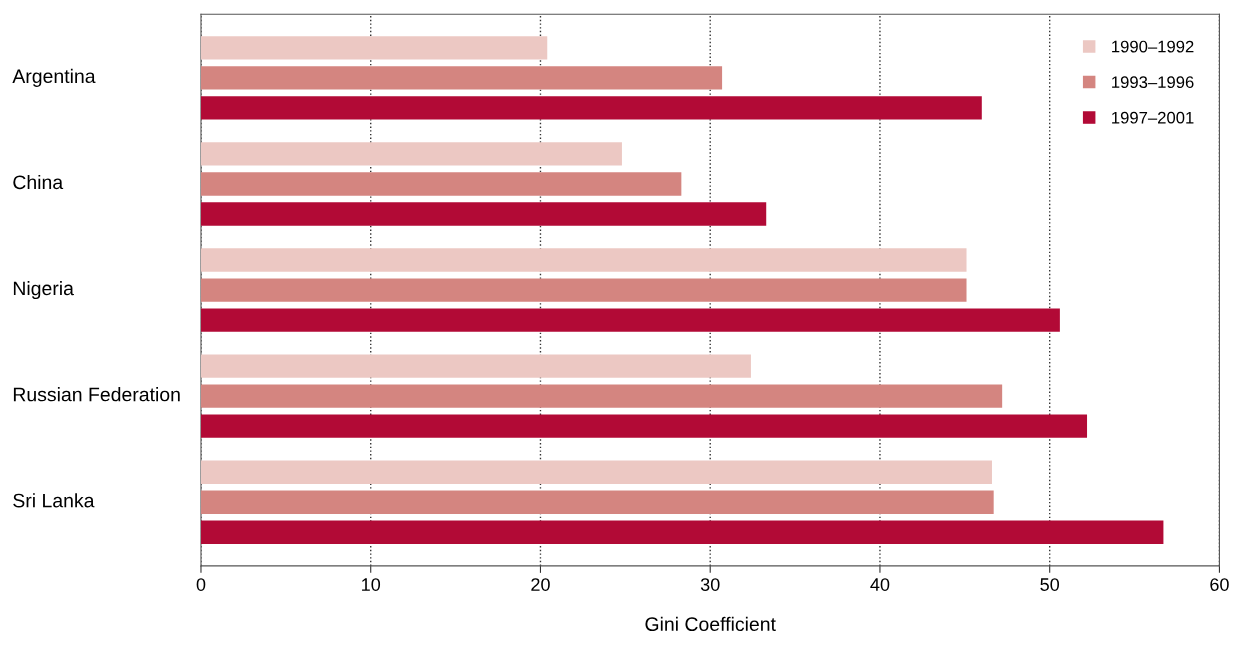 The width and height of the screenshot is (1233, 646). Describe the element at coordinates (54, 77) in the screenshot. I see `y-tick-label: Argentina` at that location.